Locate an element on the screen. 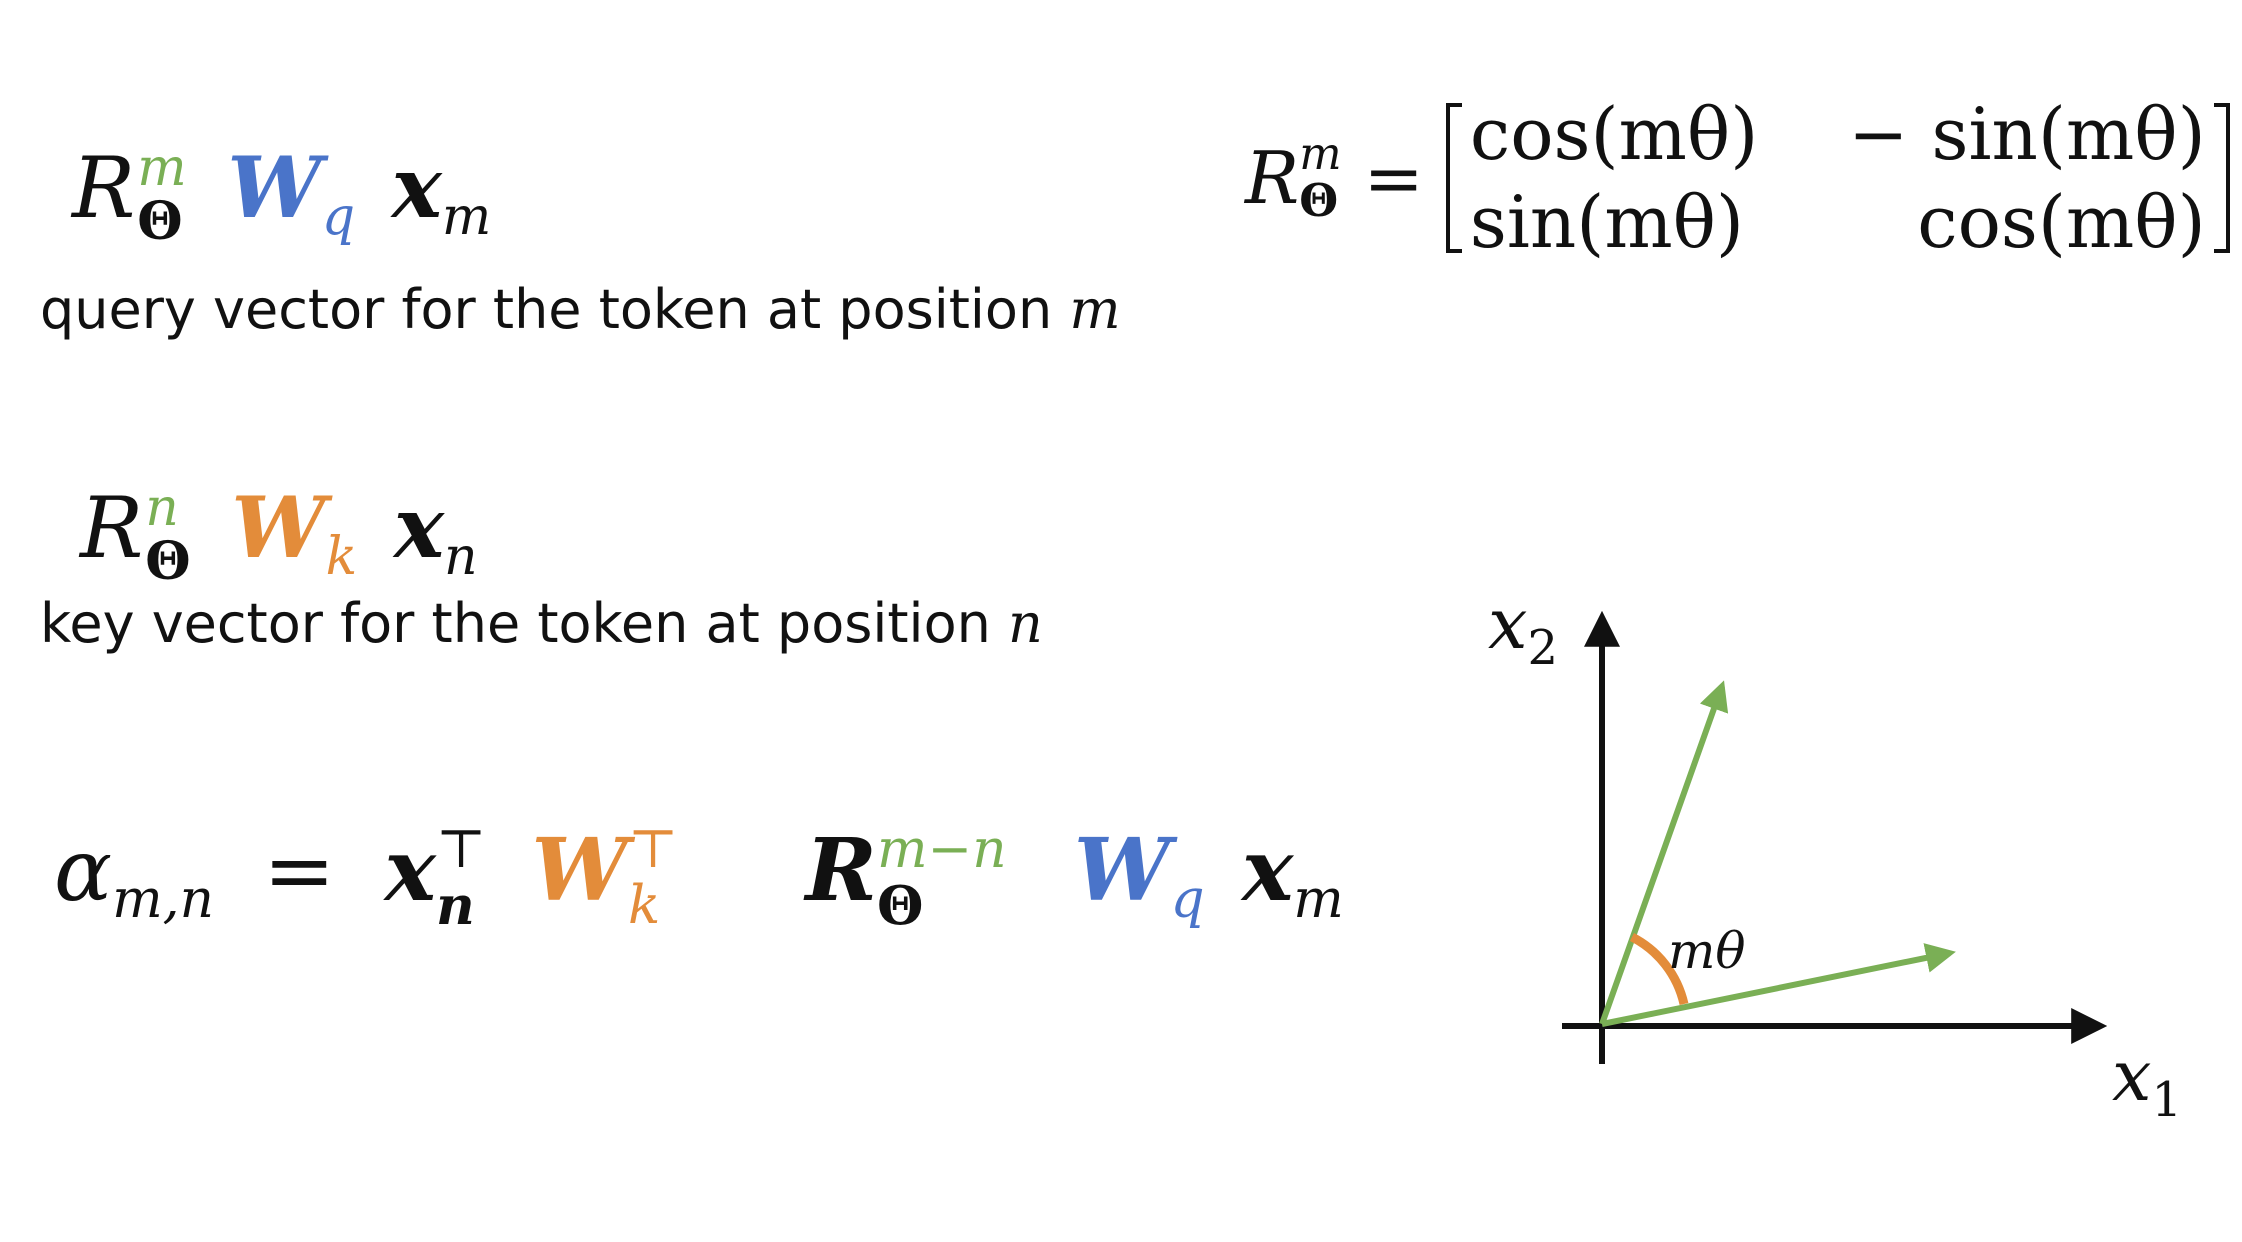 The height and width of the screenshot is (1242, 2242). key-caption: key vector for the token at position n is located at coordinates (541, 623).